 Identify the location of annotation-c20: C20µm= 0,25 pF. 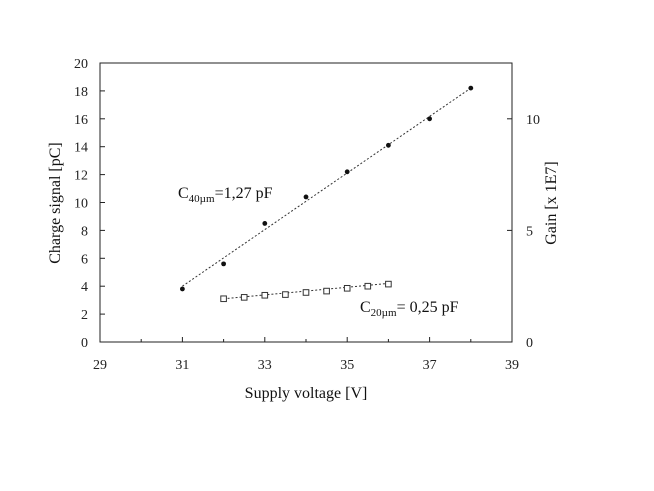
(409, 309).